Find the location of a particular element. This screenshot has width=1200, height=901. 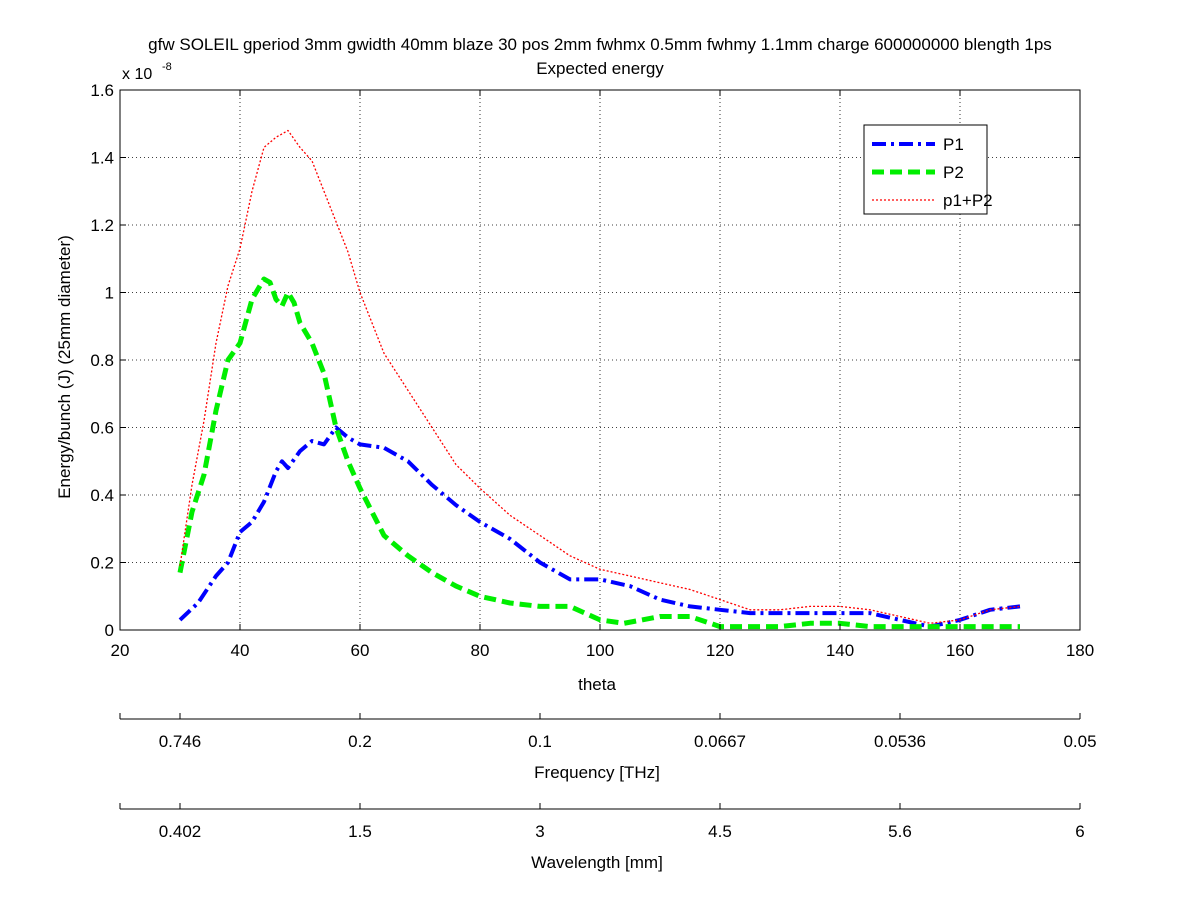

secondary-tick-label: 6 is located at coordinates (1079, 831).